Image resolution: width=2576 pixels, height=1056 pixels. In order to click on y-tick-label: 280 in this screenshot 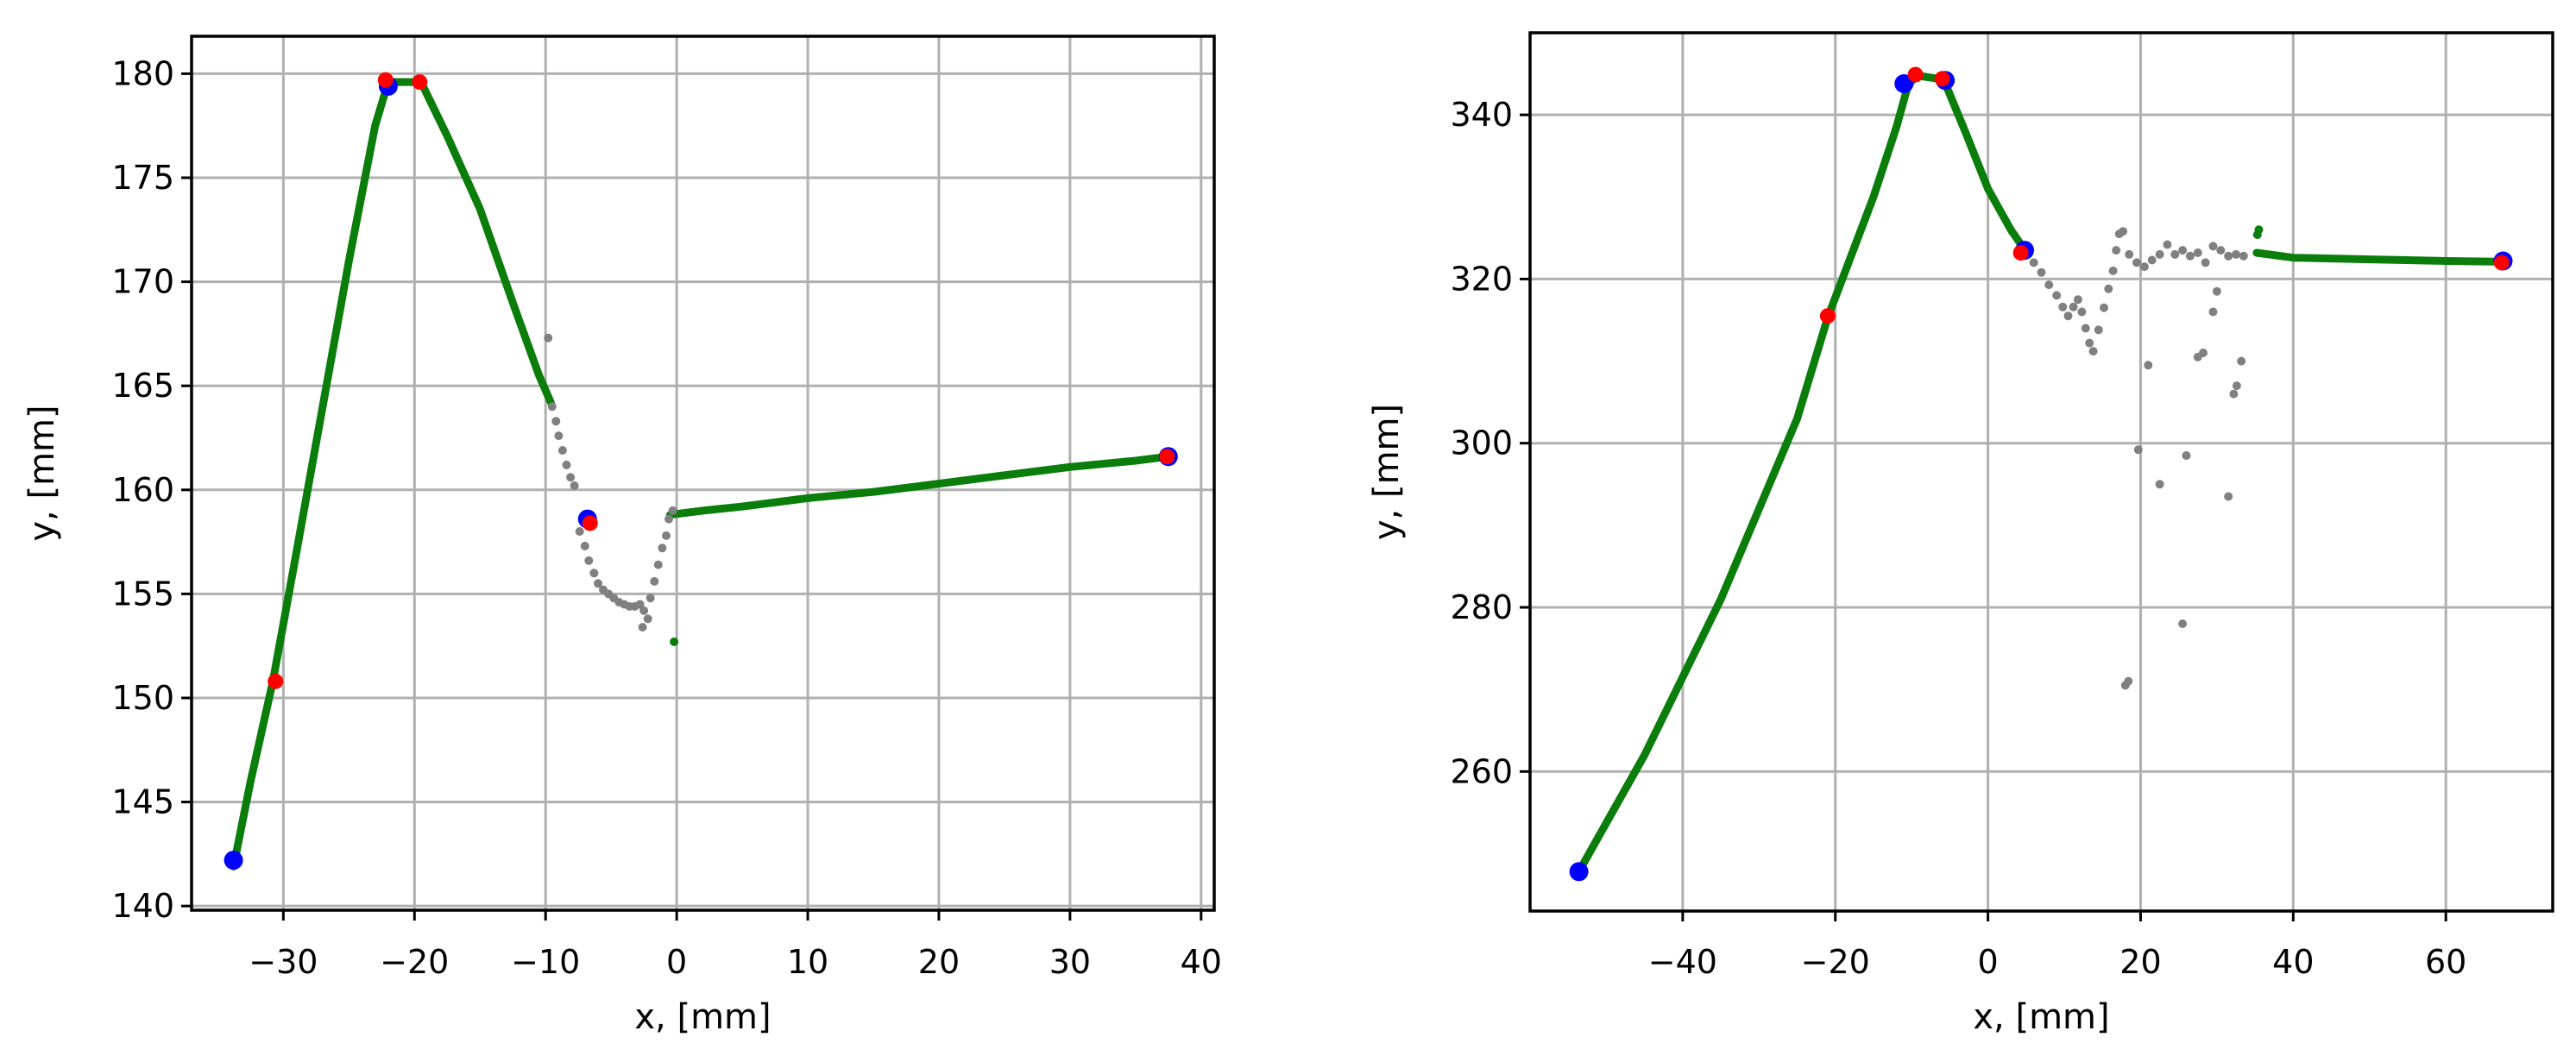, I will do `click(1481, 607)`.